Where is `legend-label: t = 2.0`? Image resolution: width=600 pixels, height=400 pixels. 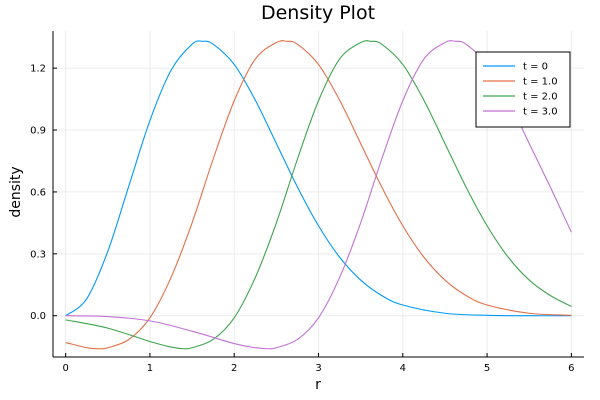
legend-label: t = 2.0 is located at coordinates (540, 97).